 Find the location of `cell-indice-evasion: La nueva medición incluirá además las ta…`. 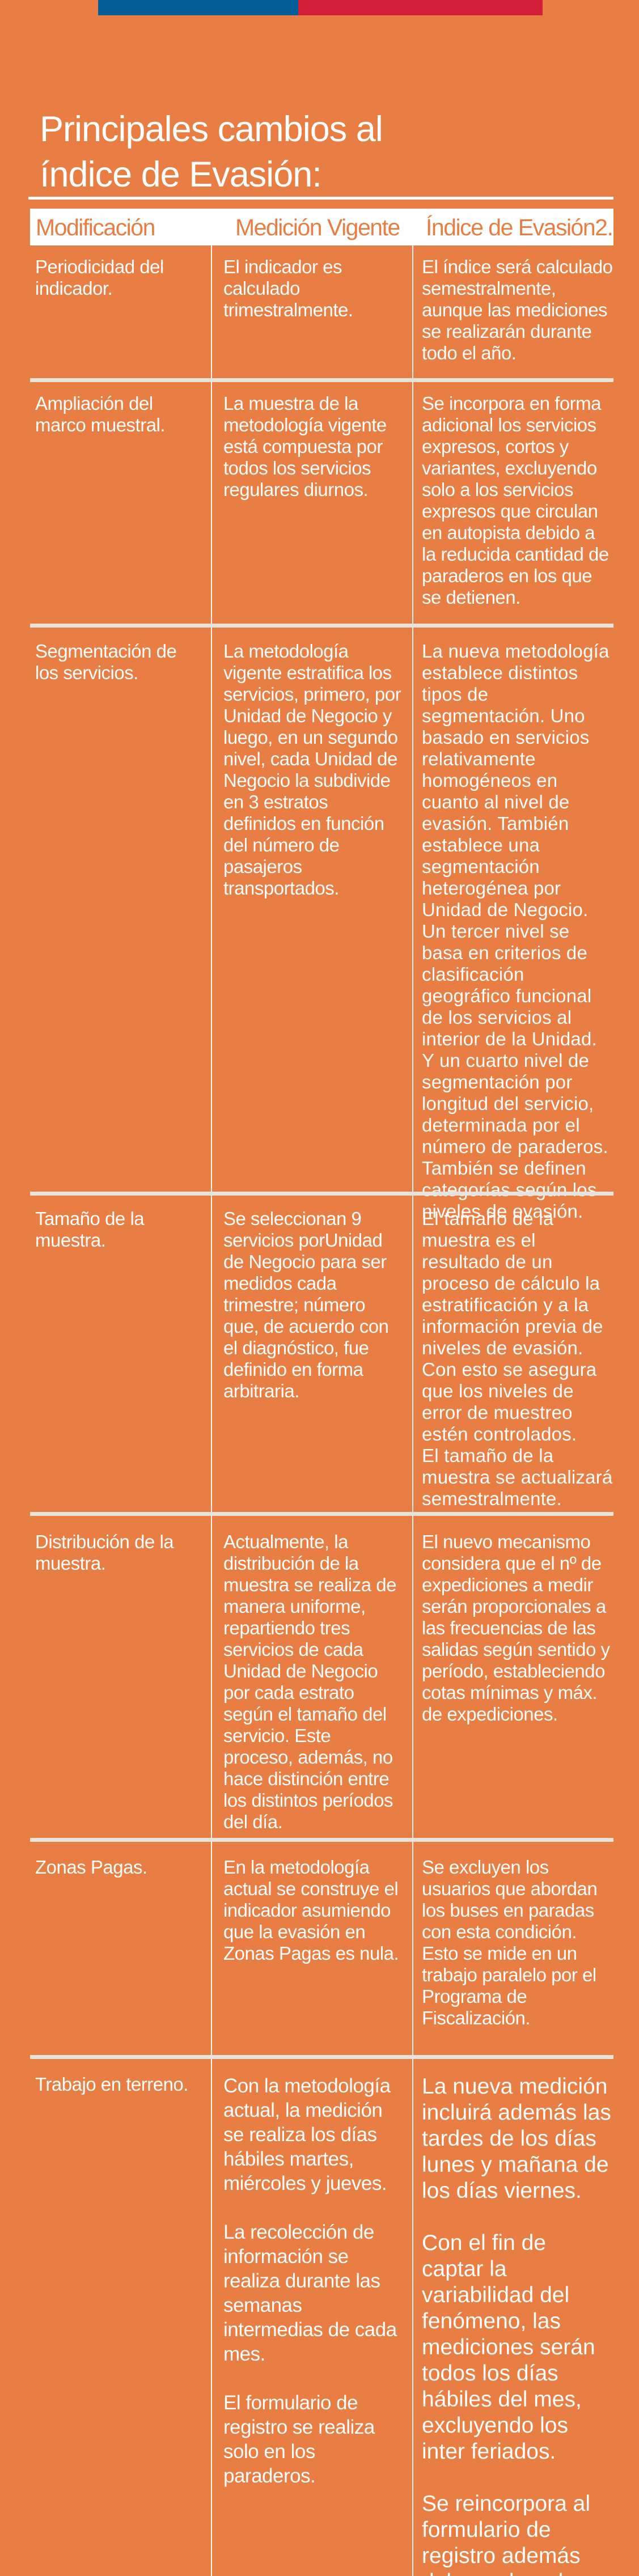

cell-indice-evasion: La nueva medición incluirá además las ta… is located at coordinates (516, 2325).